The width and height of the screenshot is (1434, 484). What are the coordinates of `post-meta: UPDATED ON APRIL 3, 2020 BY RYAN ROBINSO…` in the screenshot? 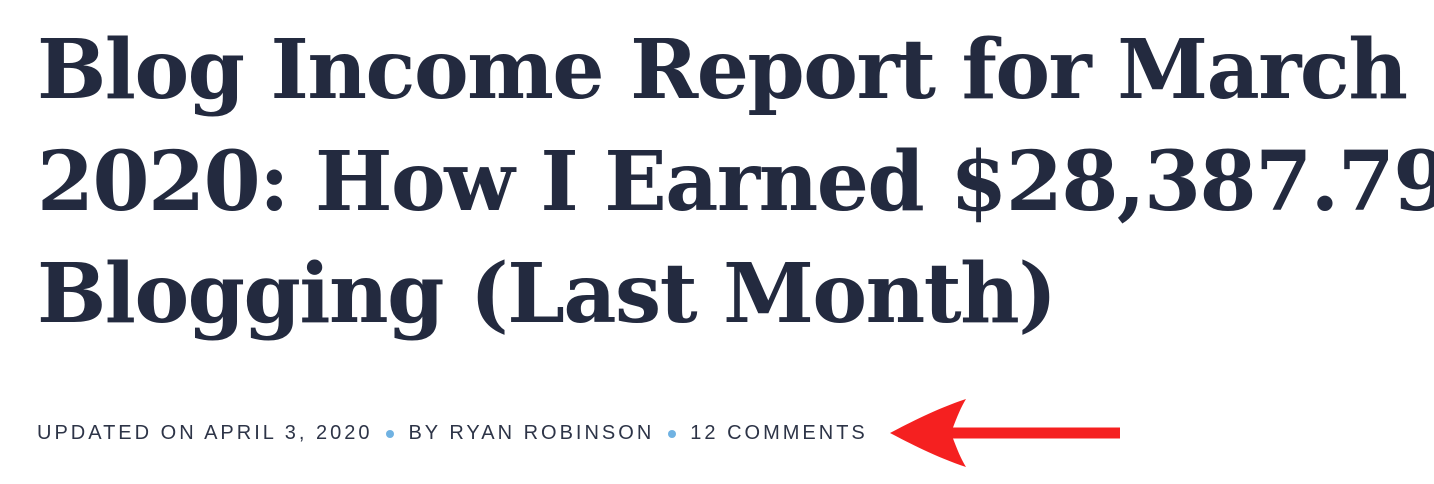 It's located at (735, 433).